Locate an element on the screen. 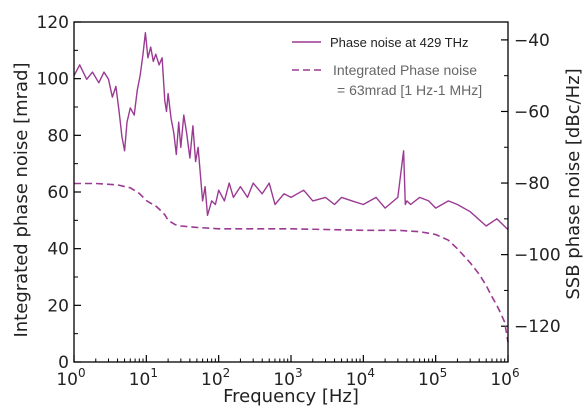  right-y-tick-label: −120 is located at coordinates (537, 327).